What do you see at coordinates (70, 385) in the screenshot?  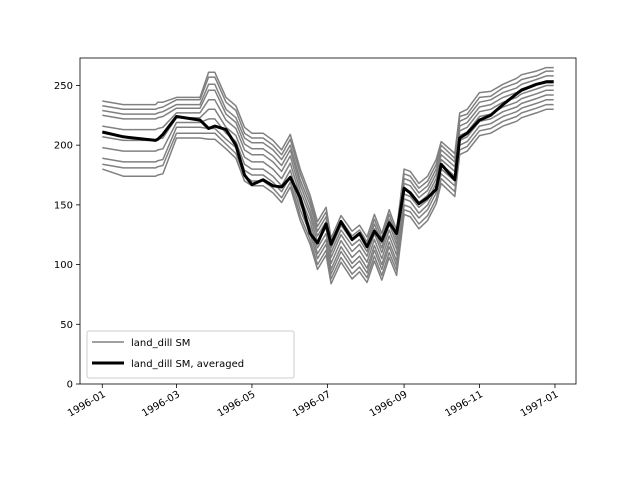 I see `y-tick-label: 0` at bounding box center [70, 385].